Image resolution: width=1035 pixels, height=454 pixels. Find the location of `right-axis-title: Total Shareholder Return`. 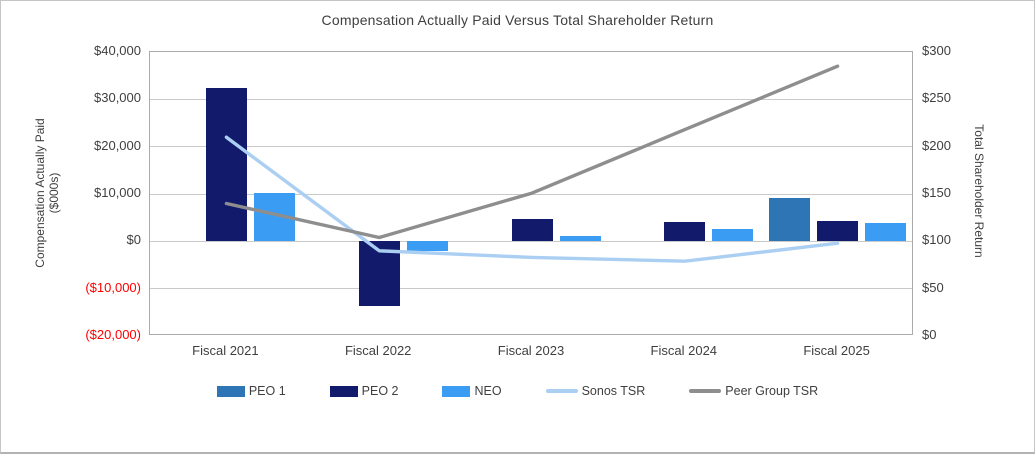

right-axis-title: Total Shareholder Return is located at coordinates (979, 191).